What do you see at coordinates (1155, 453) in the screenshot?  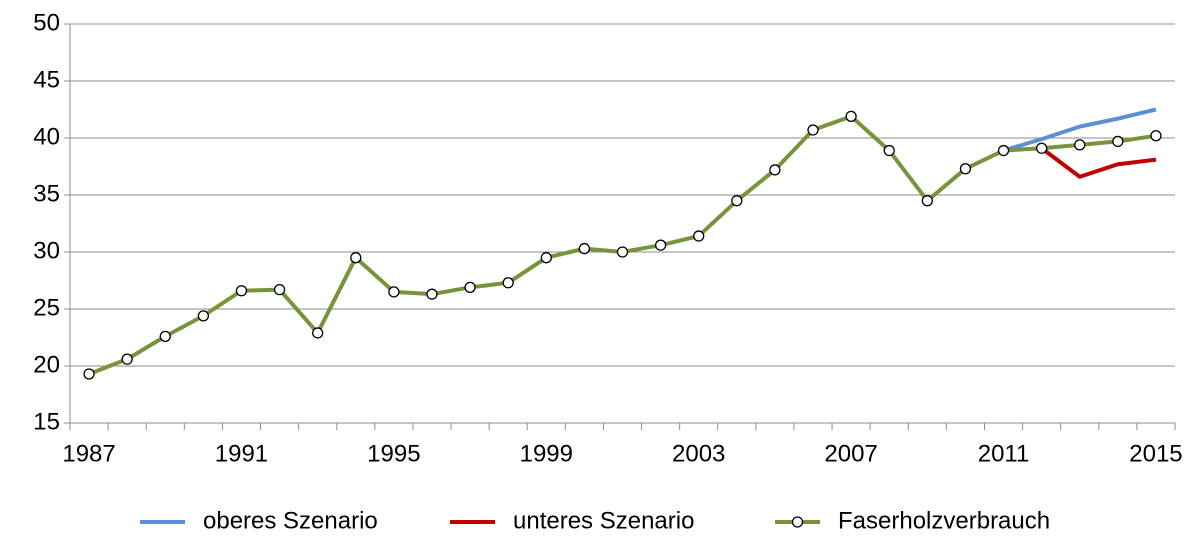 I see `x-tick-label: 2015` at bounding box center [1155, 453].